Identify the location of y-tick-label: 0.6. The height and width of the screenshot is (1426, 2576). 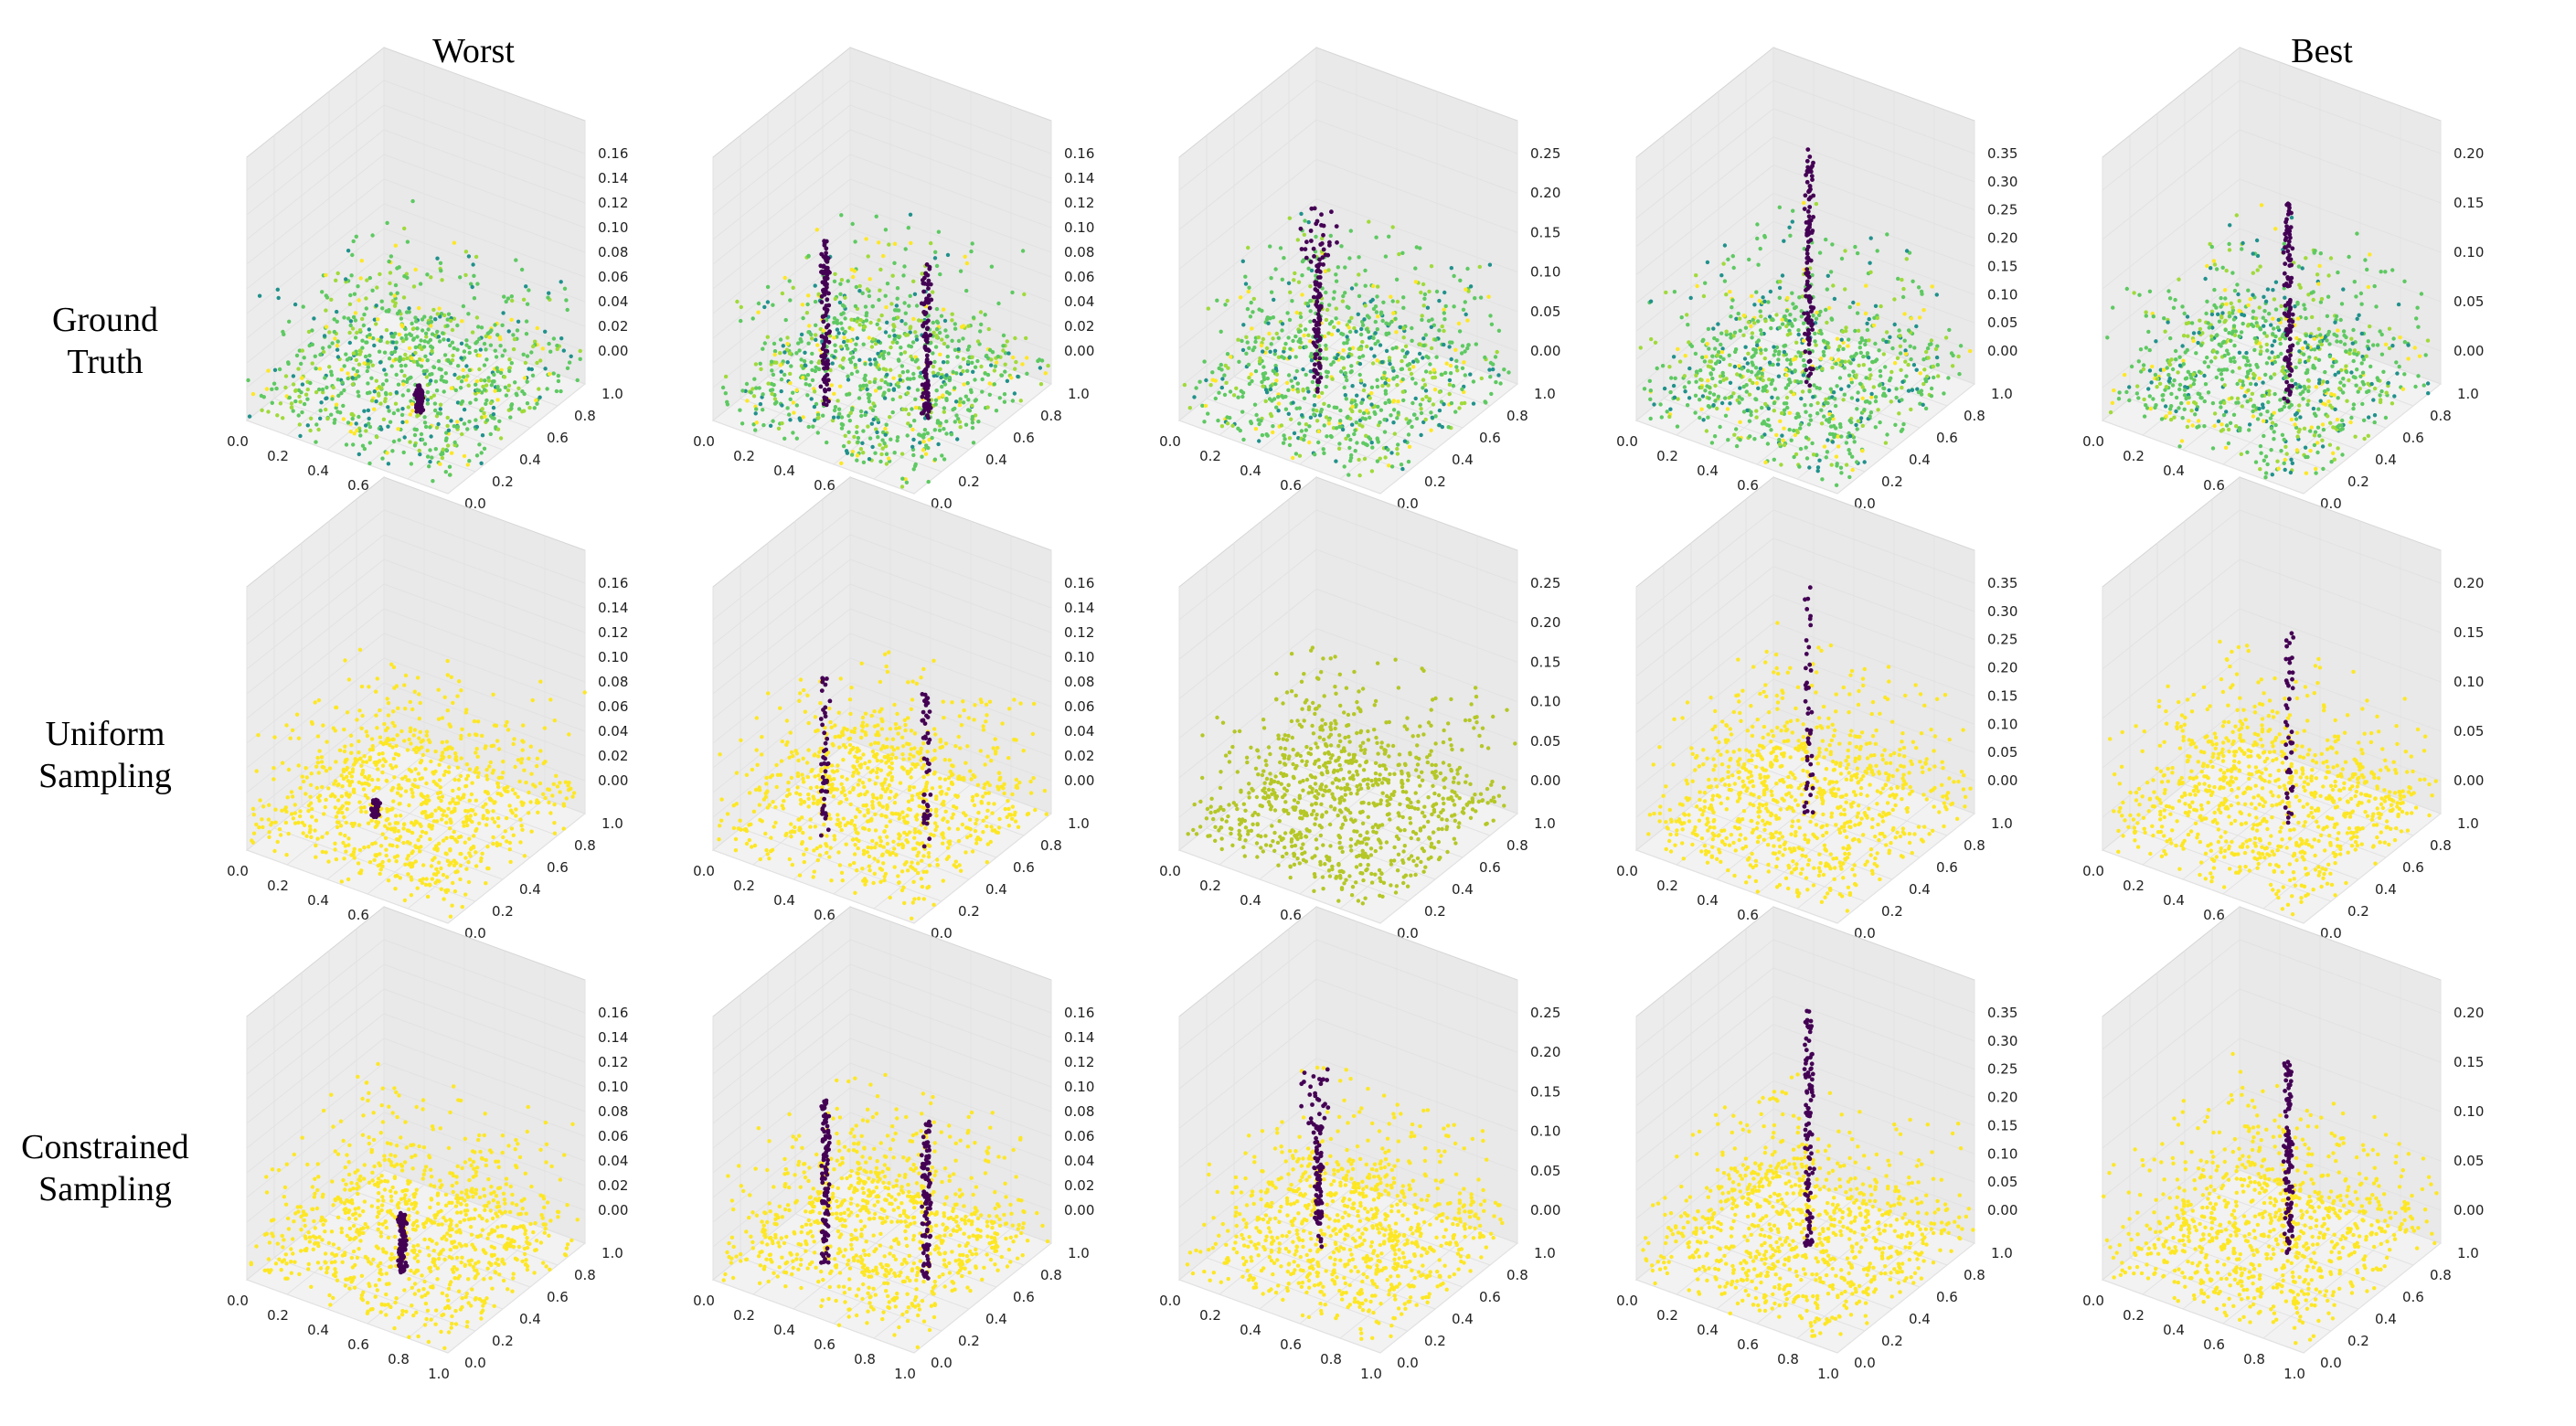
(1947, 438).